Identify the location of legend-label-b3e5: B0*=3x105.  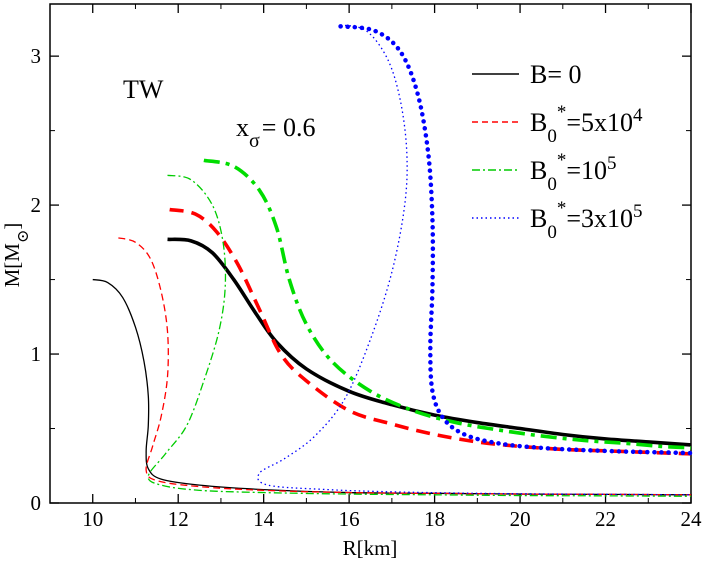
(586, 220).